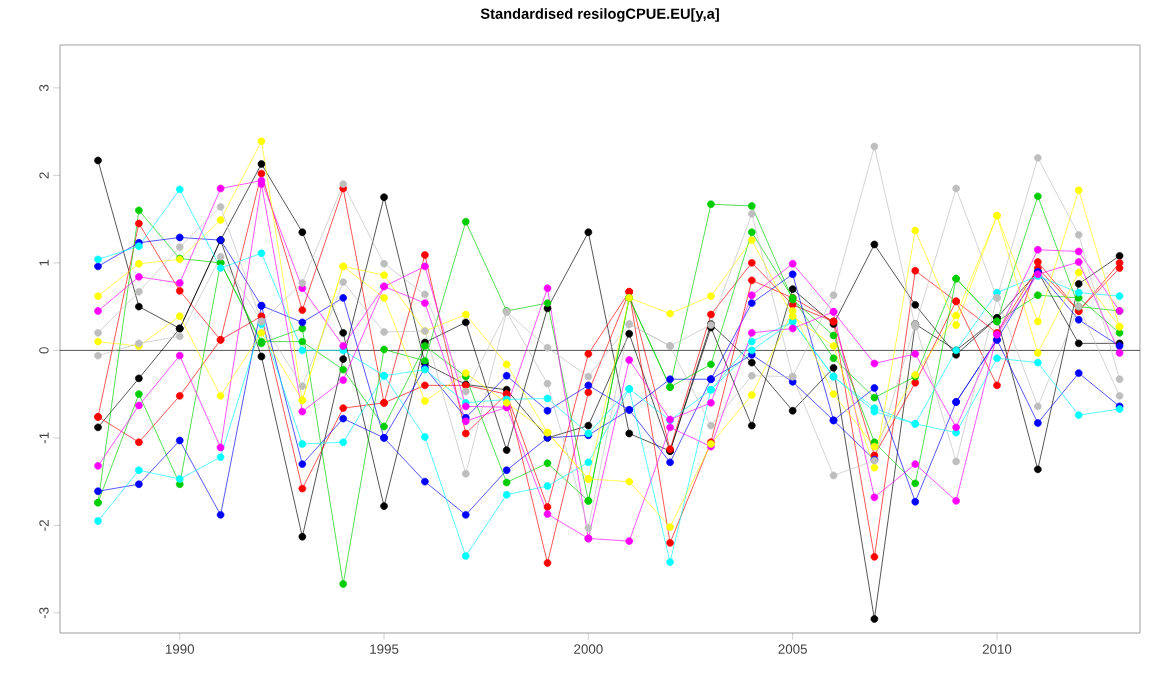  I want to click on y-tick-label: 2, so click(44, 175).